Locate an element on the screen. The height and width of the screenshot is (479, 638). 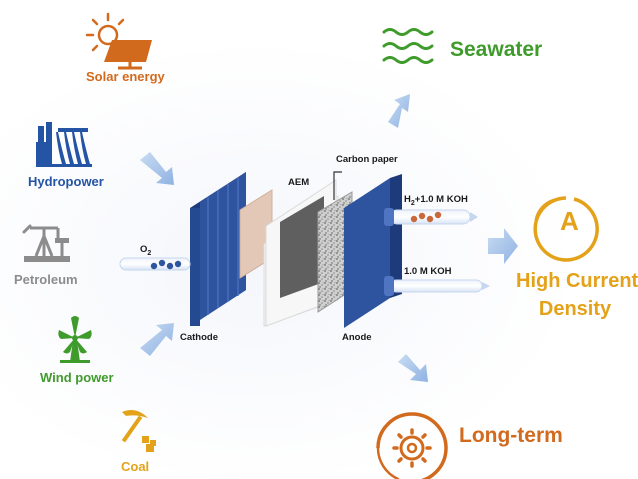
h2-subscript: 2 is located at coordinates (412, 203).